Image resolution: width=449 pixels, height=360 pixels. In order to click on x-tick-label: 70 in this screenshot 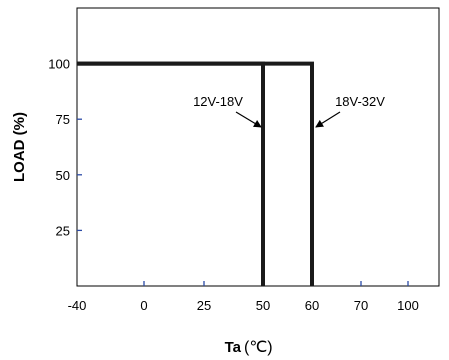, I will do `click(361, 305)`.